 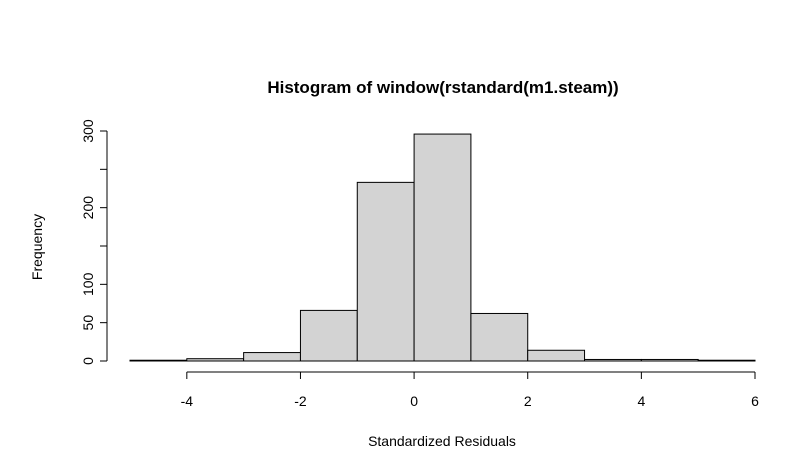 What do you see at coordinates (187, 401) in the screenshot?
I see `x-tick-label: -4` at bounding box center [187, 401].